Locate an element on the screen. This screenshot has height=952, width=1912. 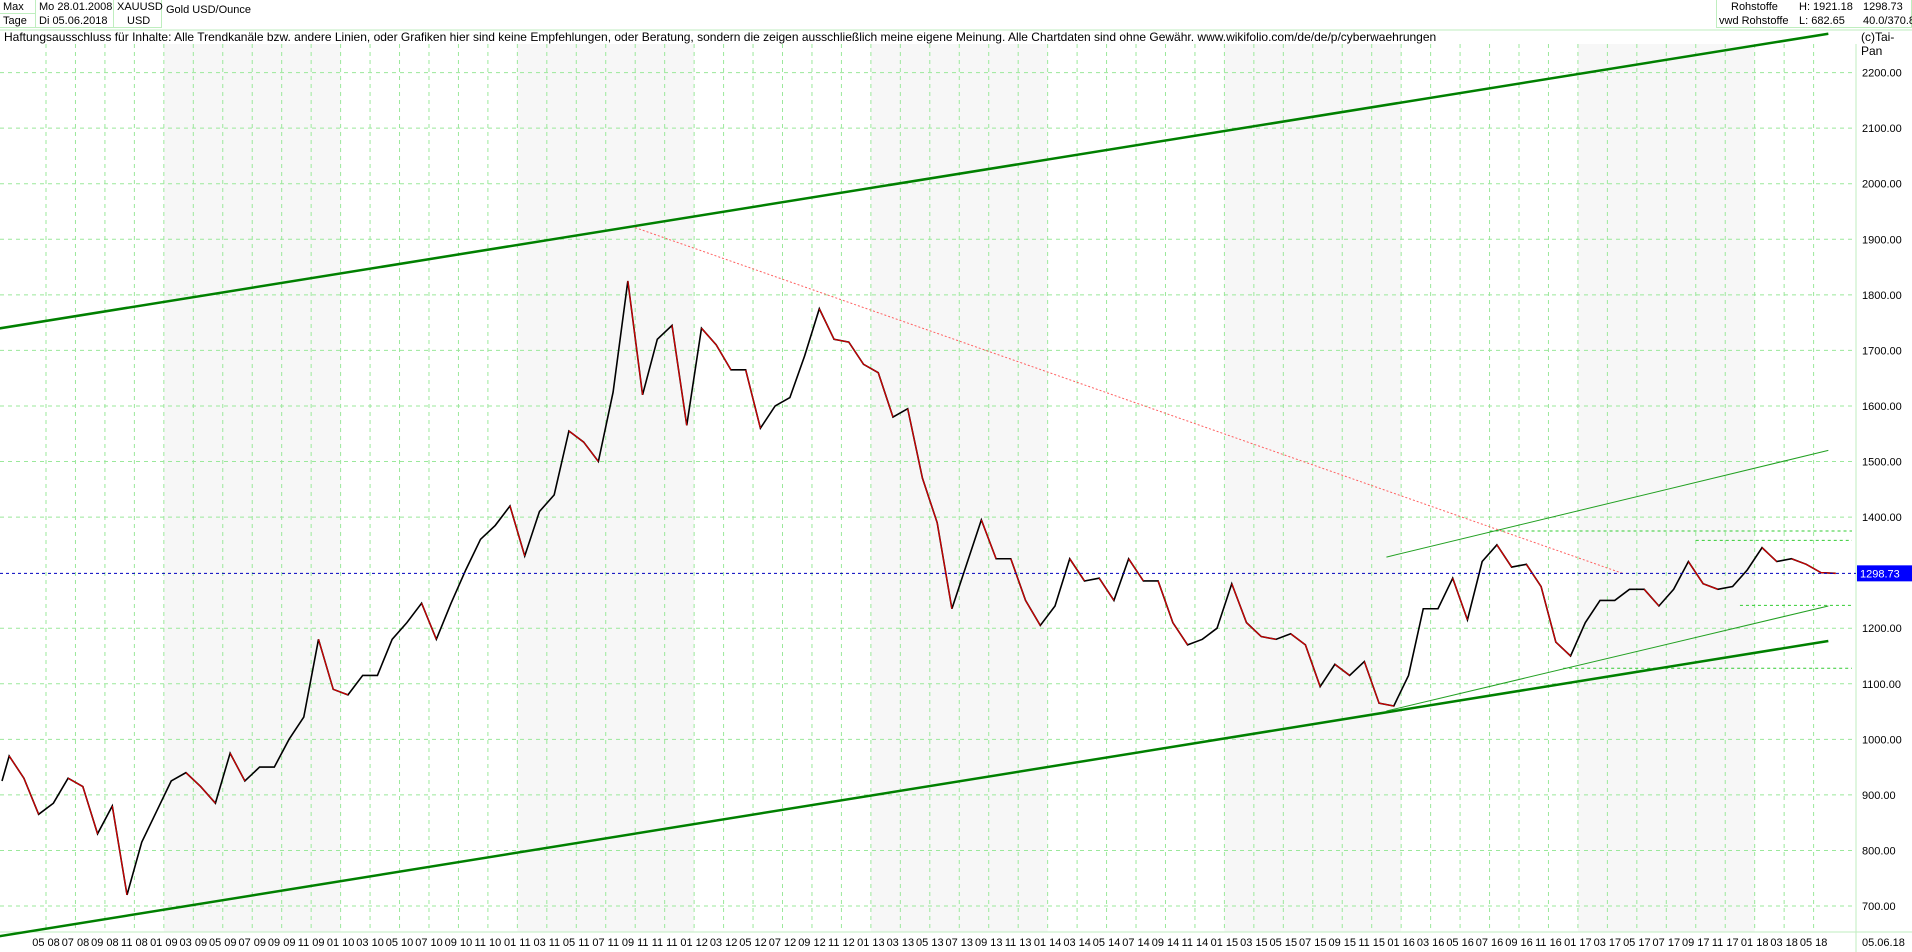
y-tick-label: 1000.00 is located at coordinates (1882, 740).